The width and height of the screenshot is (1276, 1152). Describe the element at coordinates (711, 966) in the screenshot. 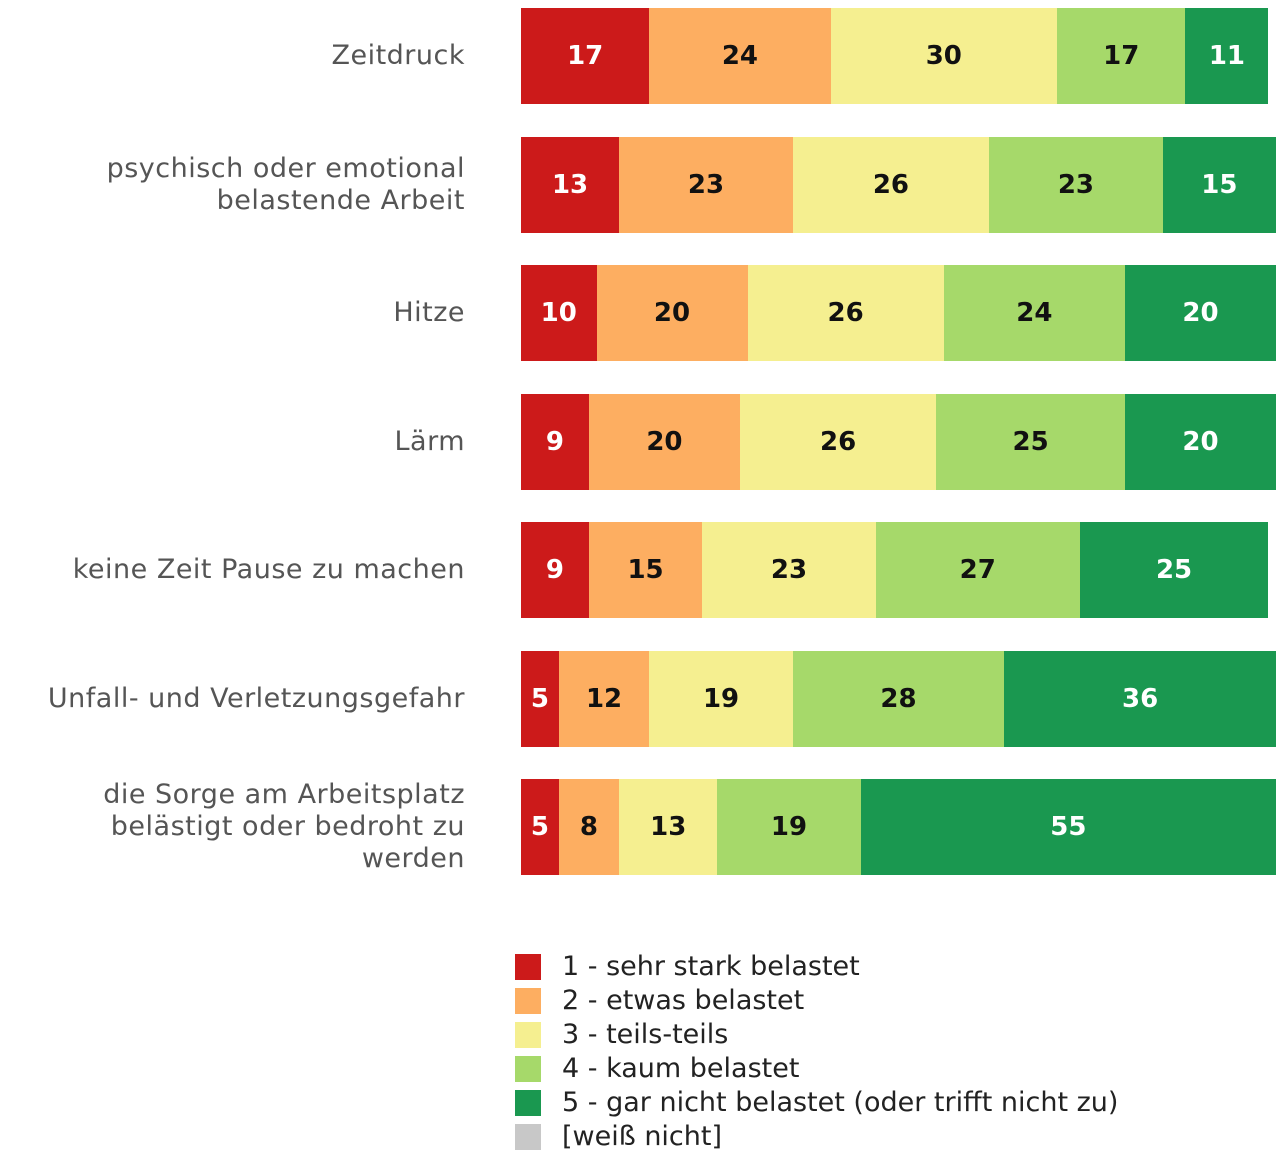

I see `legend-label: 1 - sehr stark belastet` at that location.